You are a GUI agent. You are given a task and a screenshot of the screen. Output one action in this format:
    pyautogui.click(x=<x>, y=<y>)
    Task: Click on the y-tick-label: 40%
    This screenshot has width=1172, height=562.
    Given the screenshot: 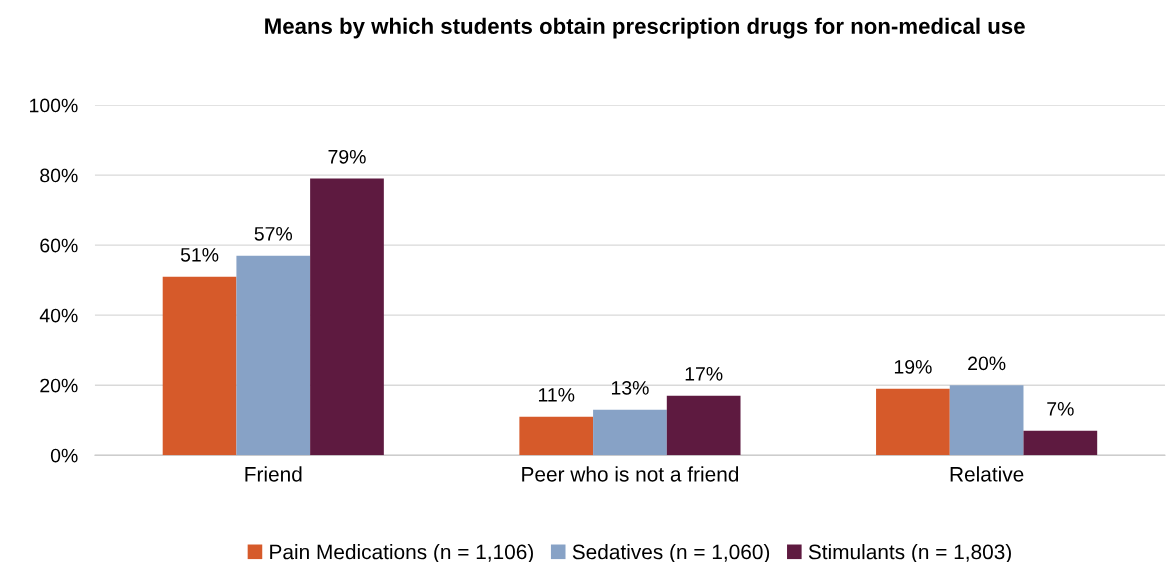 What is the action you would take?
    pyautogui.click(x=58, y=315)
    